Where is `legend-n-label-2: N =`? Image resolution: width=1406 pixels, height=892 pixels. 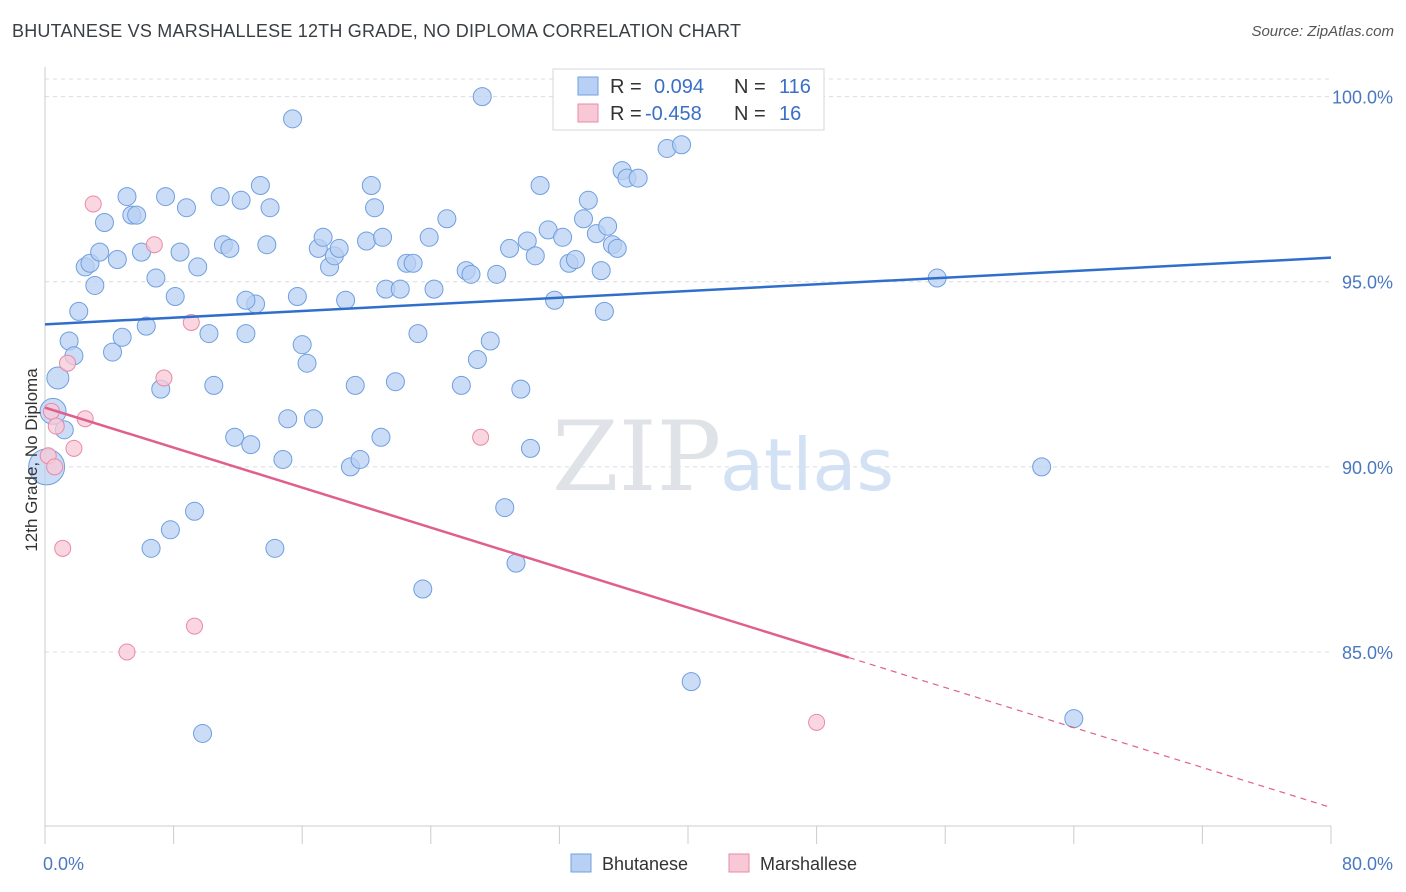 legend-n-label-2: N = is located at coordinates (750, 114).